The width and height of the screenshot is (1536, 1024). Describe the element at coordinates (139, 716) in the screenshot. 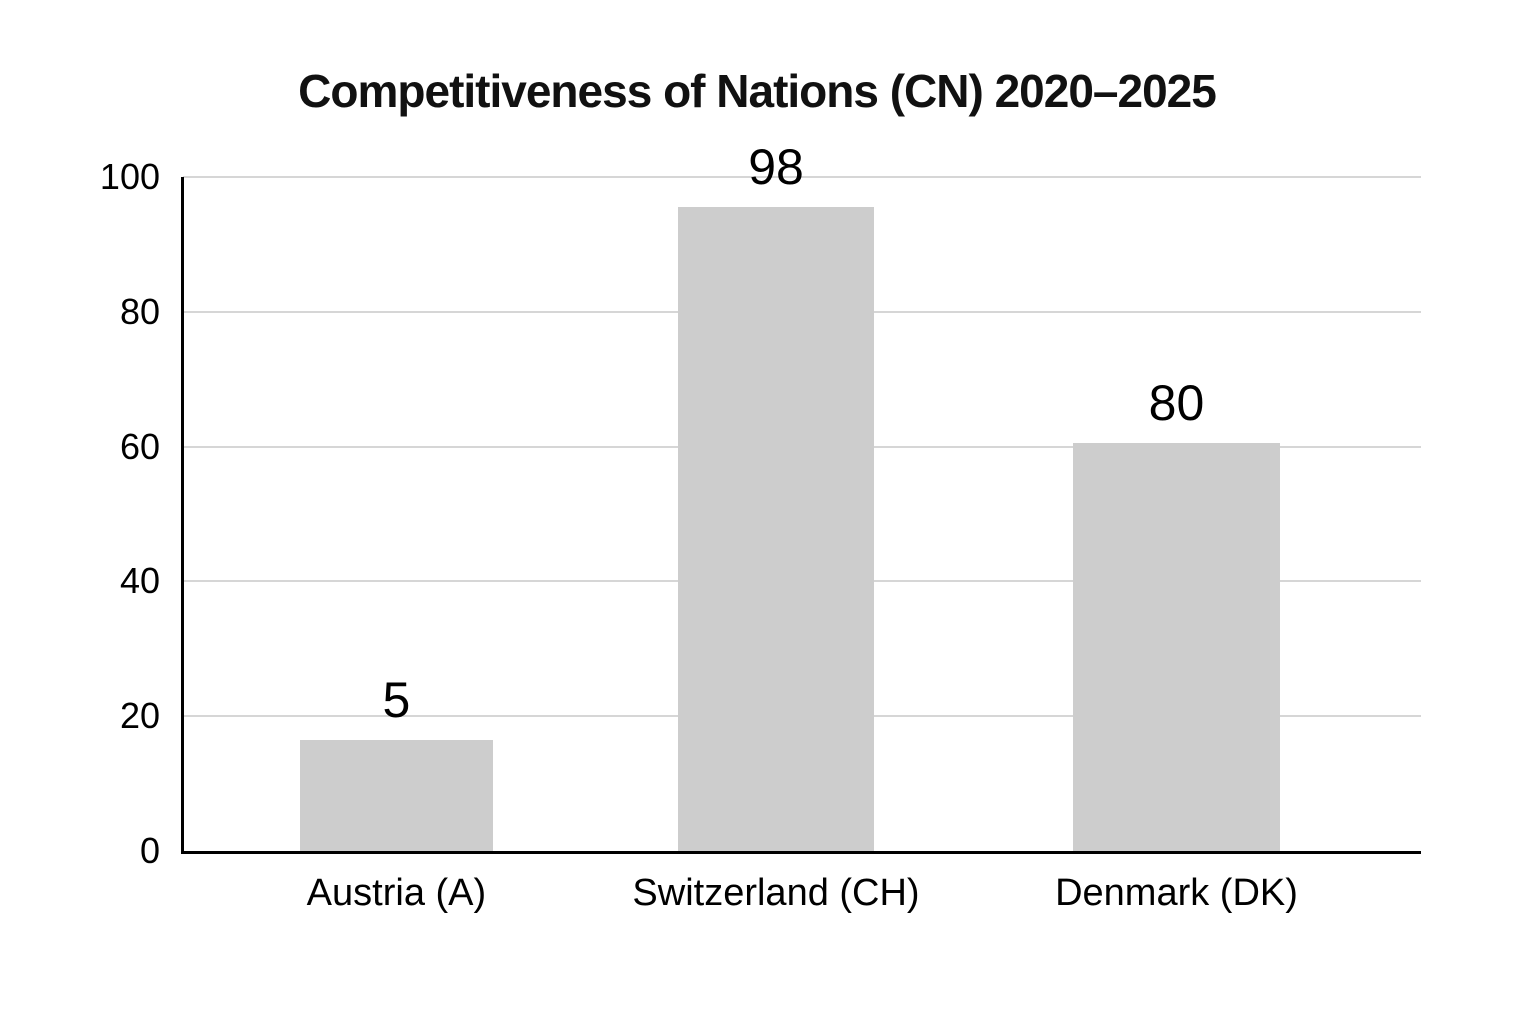

I see `y-tick-label-20: 20` at that location.